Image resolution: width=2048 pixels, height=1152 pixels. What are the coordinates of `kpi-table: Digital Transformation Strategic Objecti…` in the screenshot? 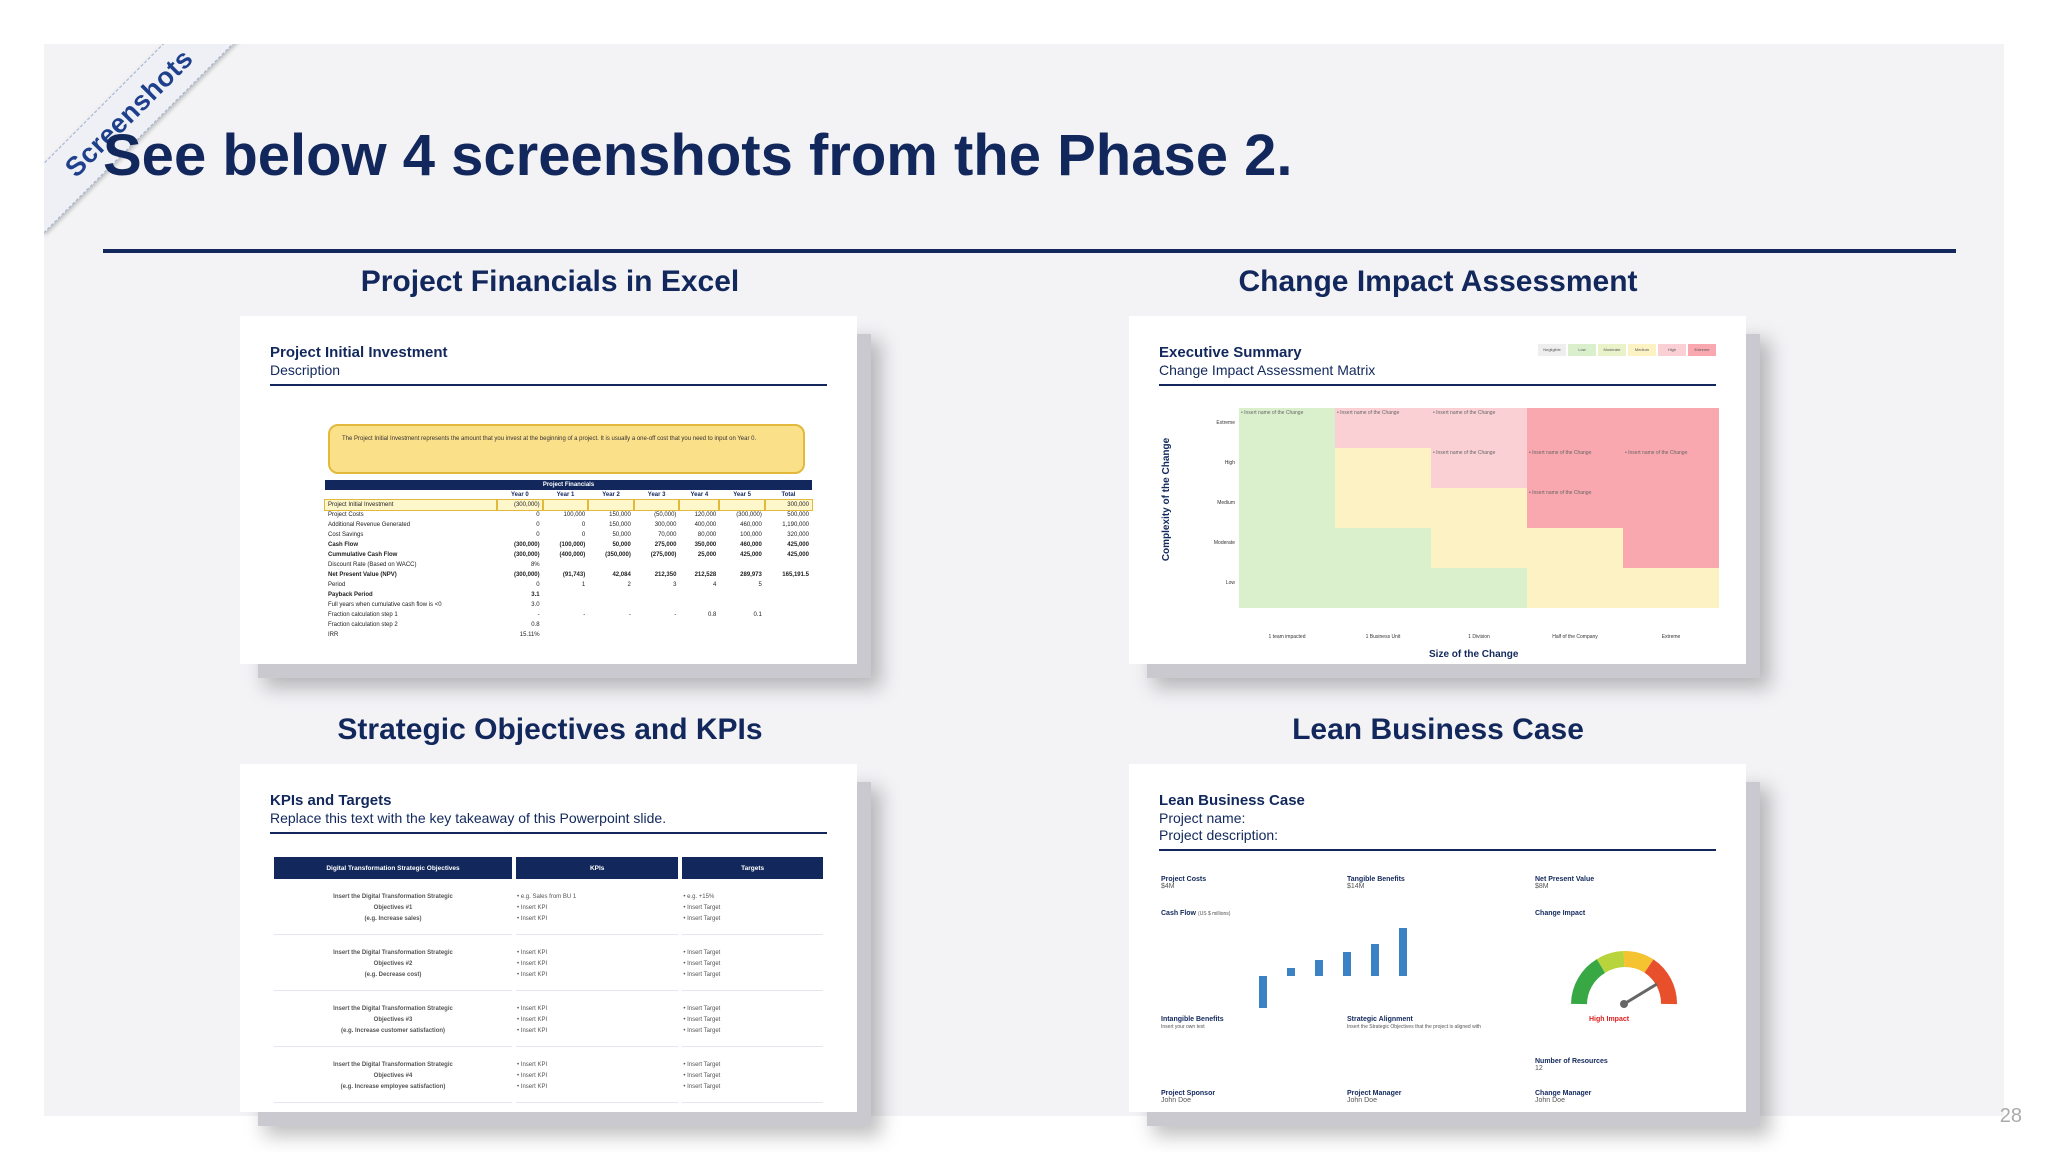 It's located at (548, 980).